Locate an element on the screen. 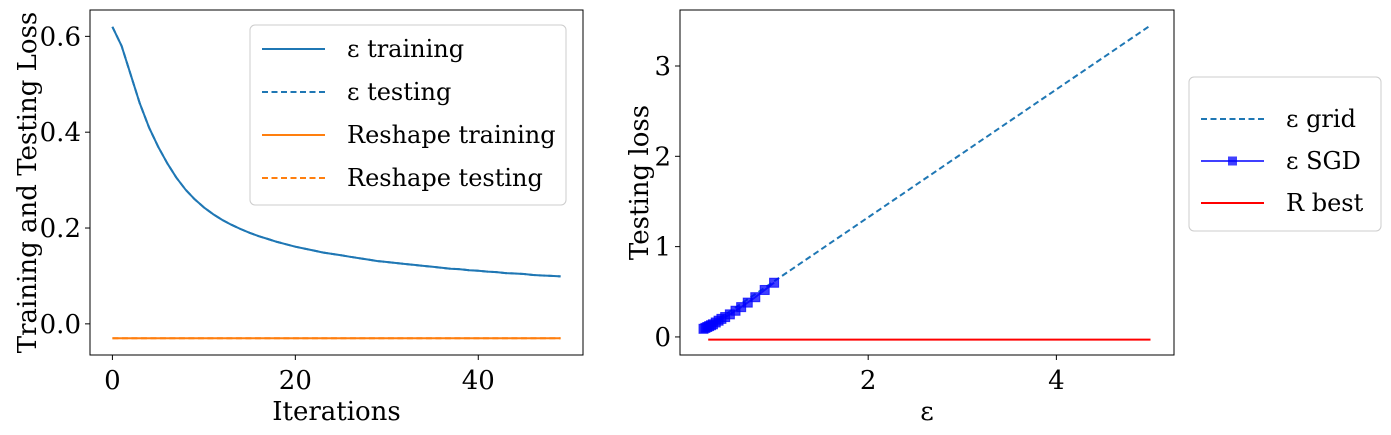 The image size is (1391, 435). right-xtick-label: 4 is located at coordinates (1056, 381).